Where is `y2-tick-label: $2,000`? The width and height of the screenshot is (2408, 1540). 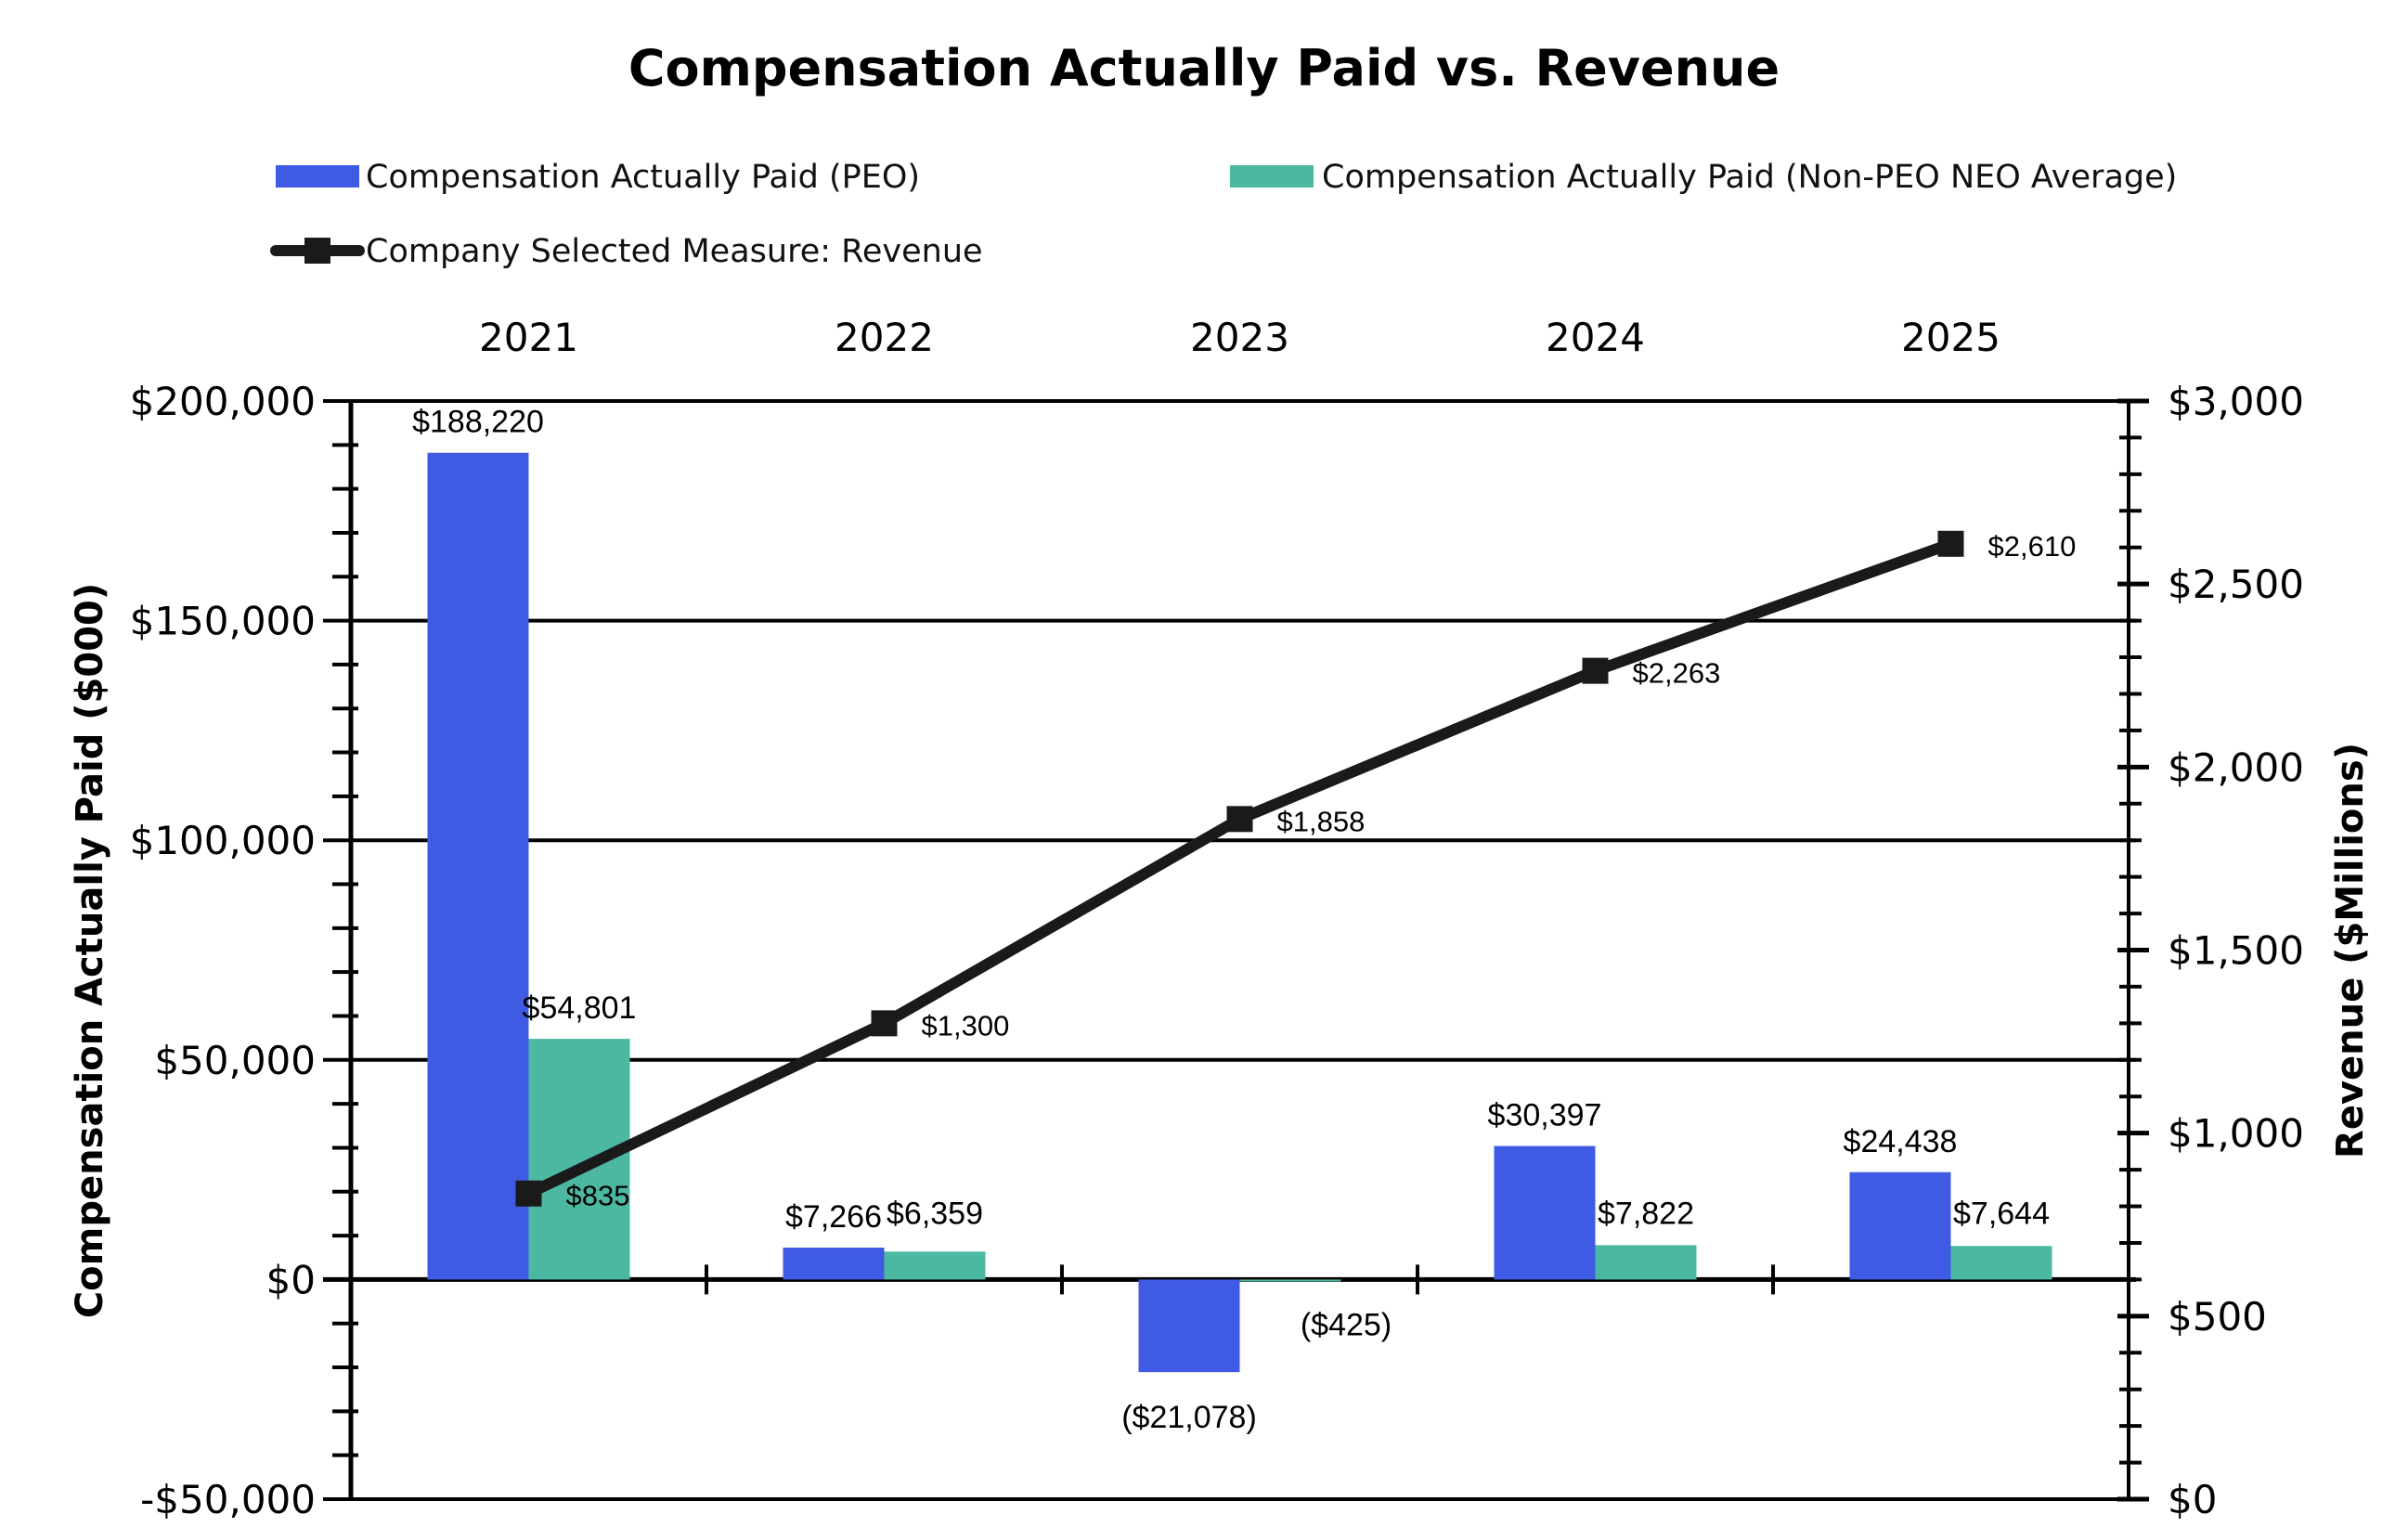
y2-tick-label: $2,000 is located at coordinates (2236, 767).